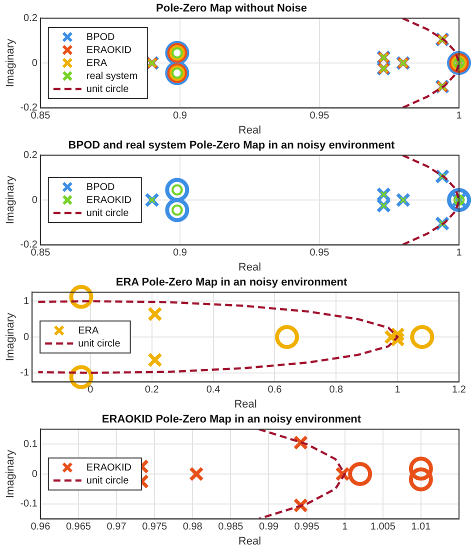 This screenshot has height=550, width=473. Describe the element at coordinates (459, 390) in the screenshot. I see `x-tick-label: 1.2` at that location.